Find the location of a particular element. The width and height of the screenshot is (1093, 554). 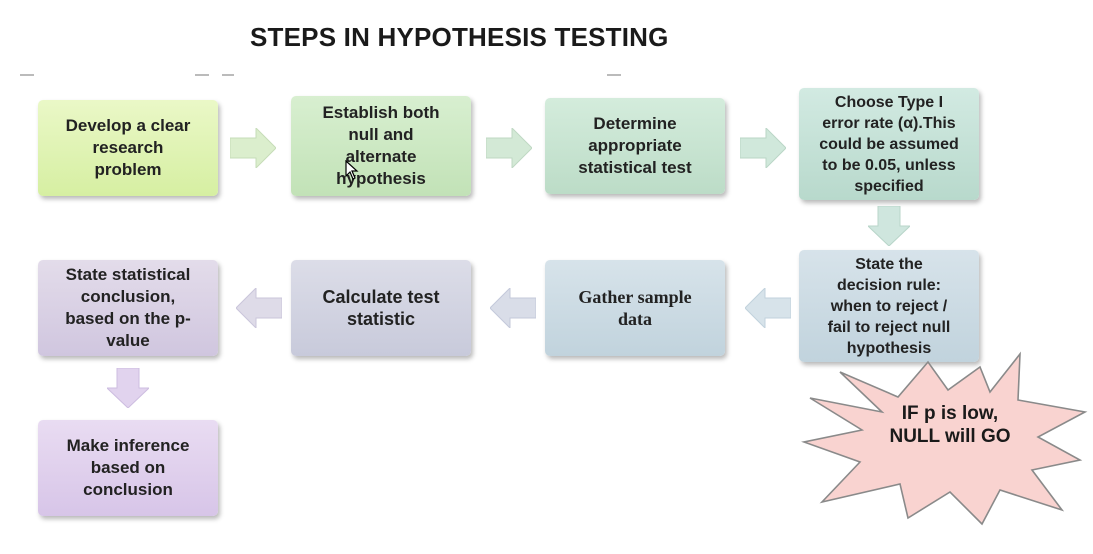

step-line: research is located at coordinates (128, 147).